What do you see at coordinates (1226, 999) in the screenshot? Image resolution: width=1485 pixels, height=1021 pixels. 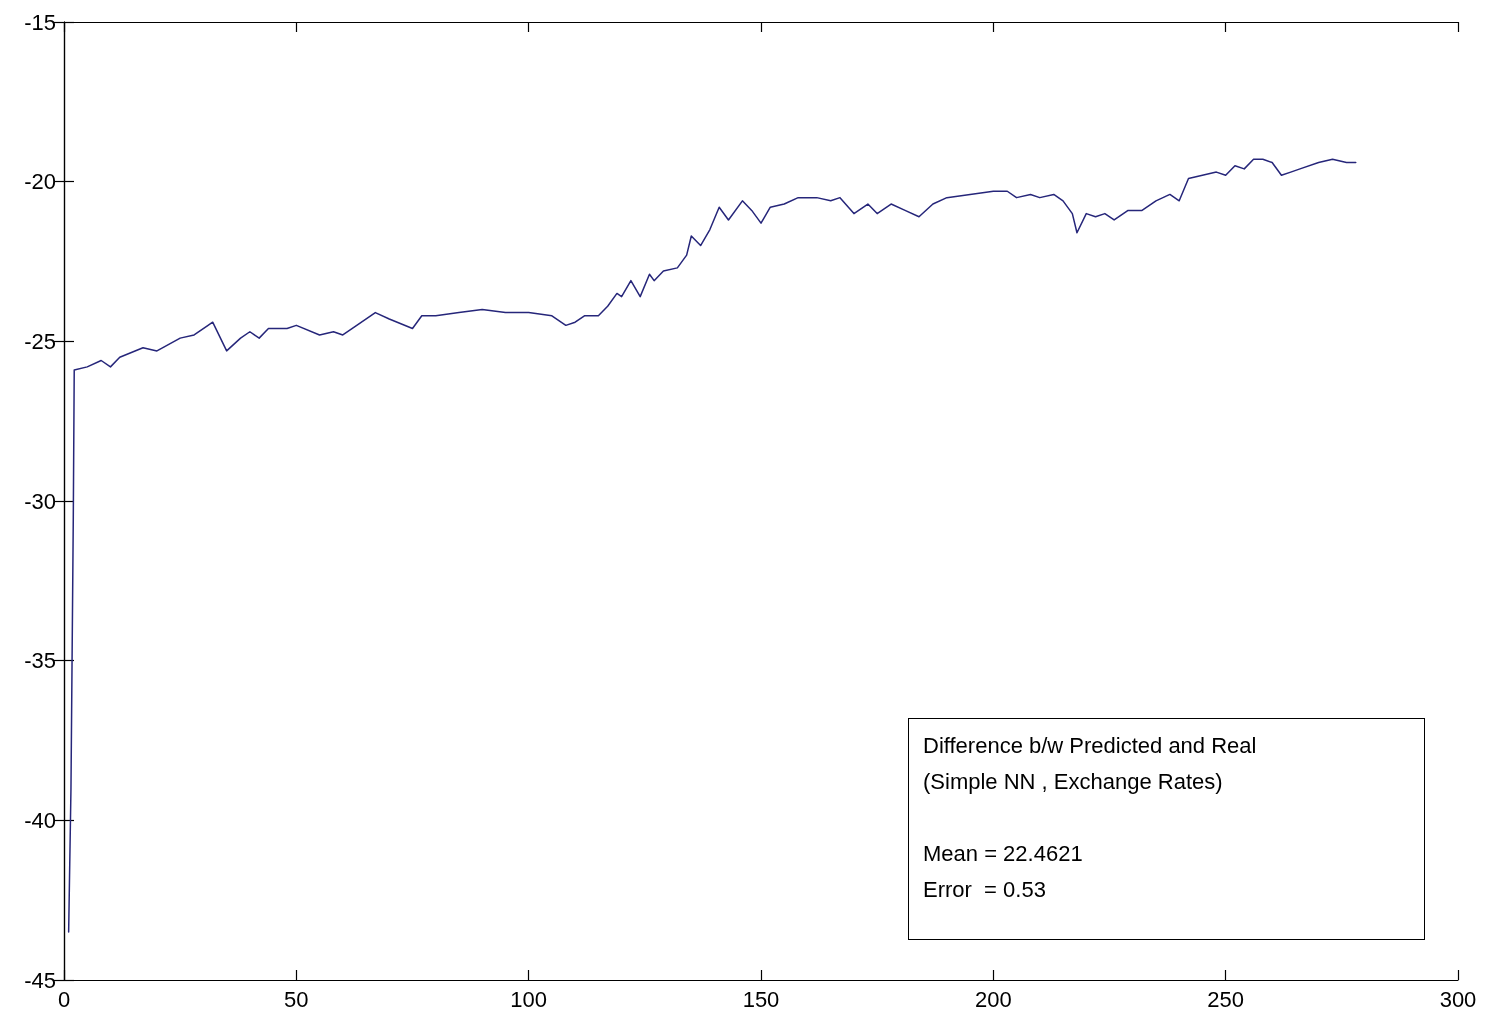 I see `x-tick-label: 250` at bounding box center [1226, 999].